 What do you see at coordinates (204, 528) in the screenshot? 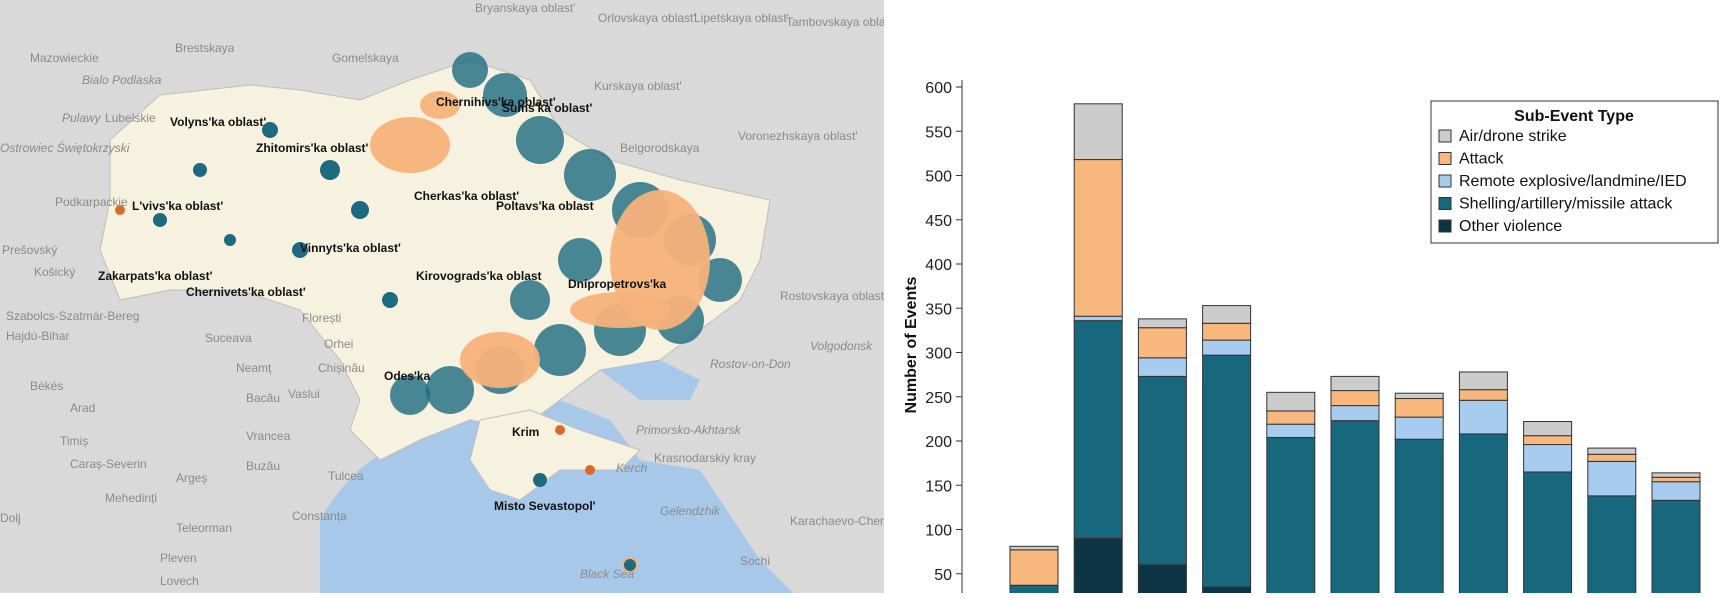
I see `map-label: Teleorman` at bounding box center [204, 528].